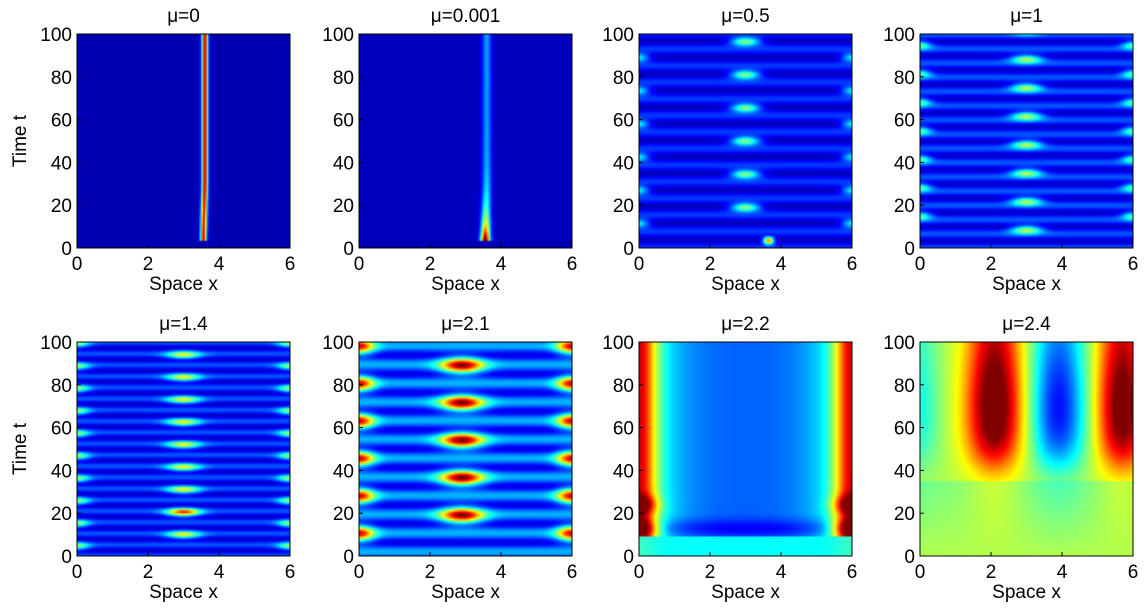 The height and width of the screenshot is (610, 1144). What do you see at coordinates (466, 16) in the screenshot?
I see `panel-title: μ=0.001` at bounding box center [466, 16].